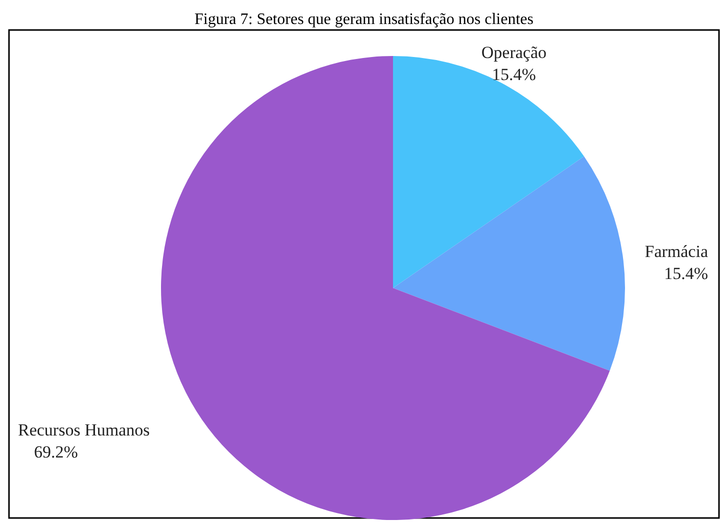 This screenshot has width=728, height=528. Describe the element at coordinates (84, 430) in the screenshot. I see `slice-label: Recursos Humanos` at that location.